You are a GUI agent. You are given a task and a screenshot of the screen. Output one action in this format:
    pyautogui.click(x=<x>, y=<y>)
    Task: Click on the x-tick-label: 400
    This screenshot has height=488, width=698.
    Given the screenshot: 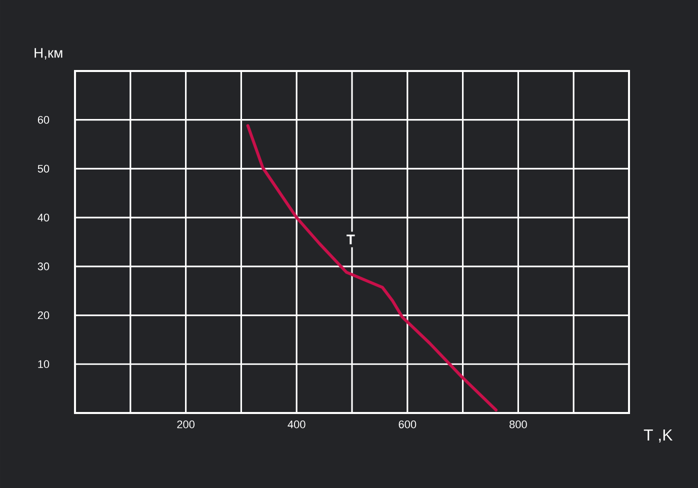 What is the action you would take?
    pyautogui.click(x=297, y=424)
    